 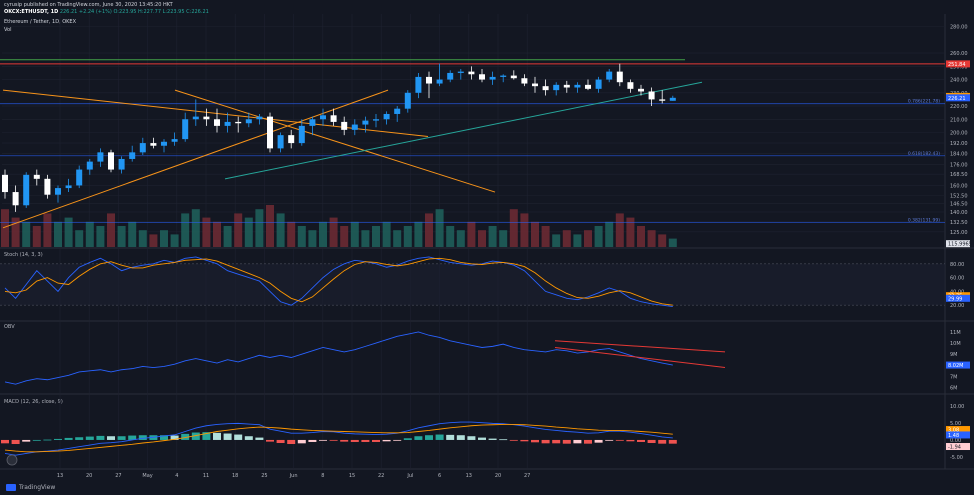 I want to click on obv-tick-label: 9M, so click(x=954, y=355).